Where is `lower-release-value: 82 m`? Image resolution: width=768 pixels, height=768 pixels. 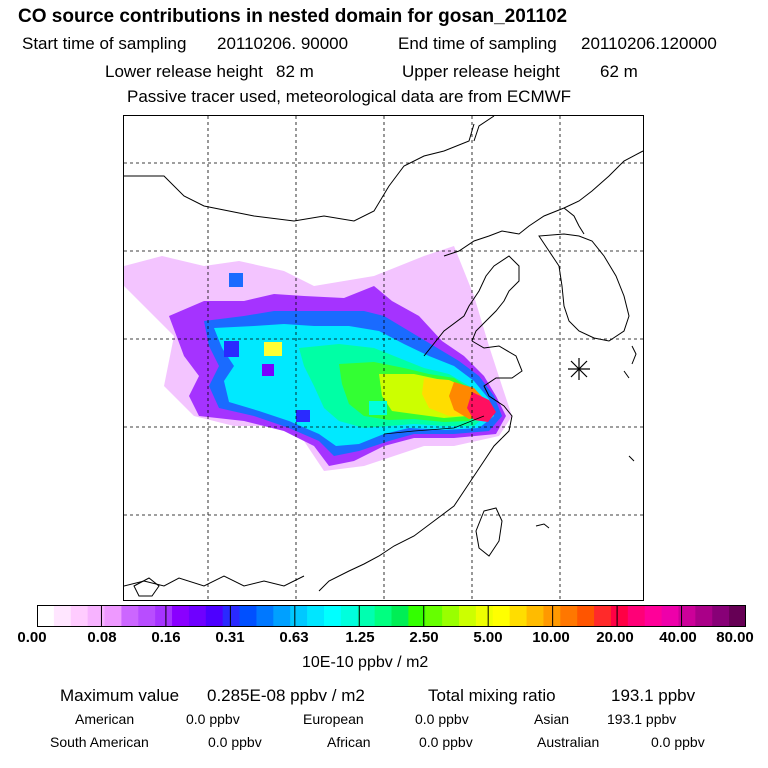
lower-release-value: 82 m is located at coordinates (295, 71).